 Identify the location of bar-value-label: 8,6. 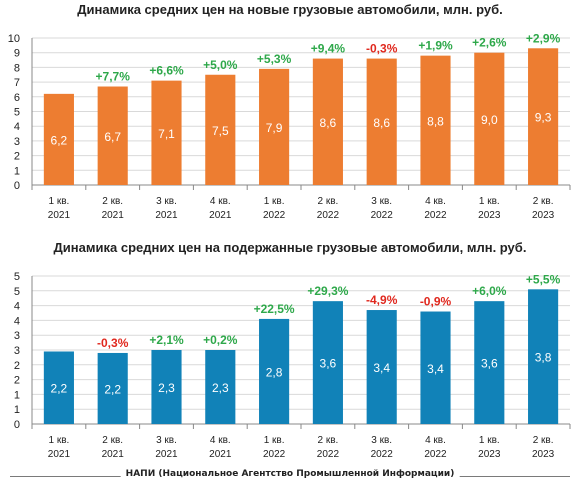
(328, 123).